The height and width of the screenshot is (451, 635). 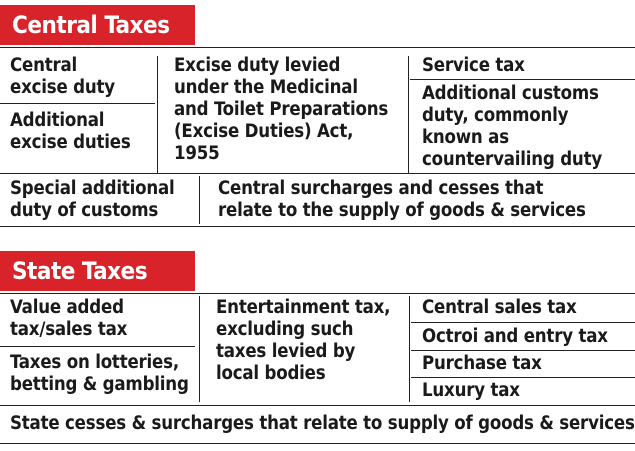 What do you see at coordinates (97, 346) in the screenshot?
I see `state-left-divider` at bounding box center [97, 346].